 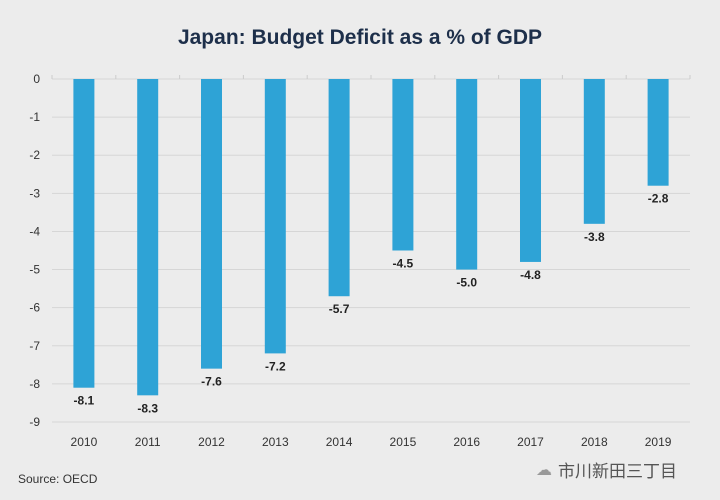 What do you see at coordinates (594, 442) in the screenshot?
I see `x-tick-label: 2018` at bounding box center [594, 442].